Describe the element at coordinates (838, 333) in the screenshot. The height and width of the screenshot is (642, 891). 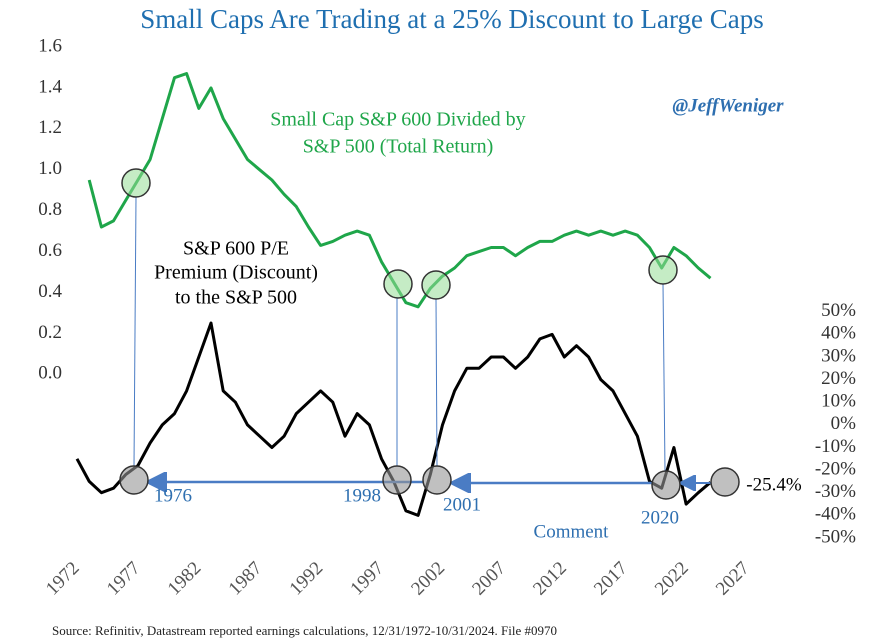
I see `y2-tick-label: 40%` at that location.